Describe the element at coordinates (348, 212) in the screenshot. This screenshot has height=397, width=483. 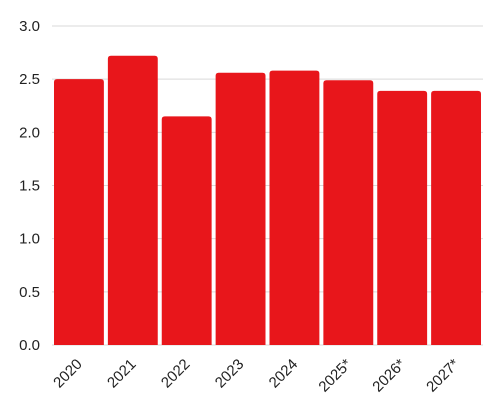
I see `bar-2025-est` at that location.